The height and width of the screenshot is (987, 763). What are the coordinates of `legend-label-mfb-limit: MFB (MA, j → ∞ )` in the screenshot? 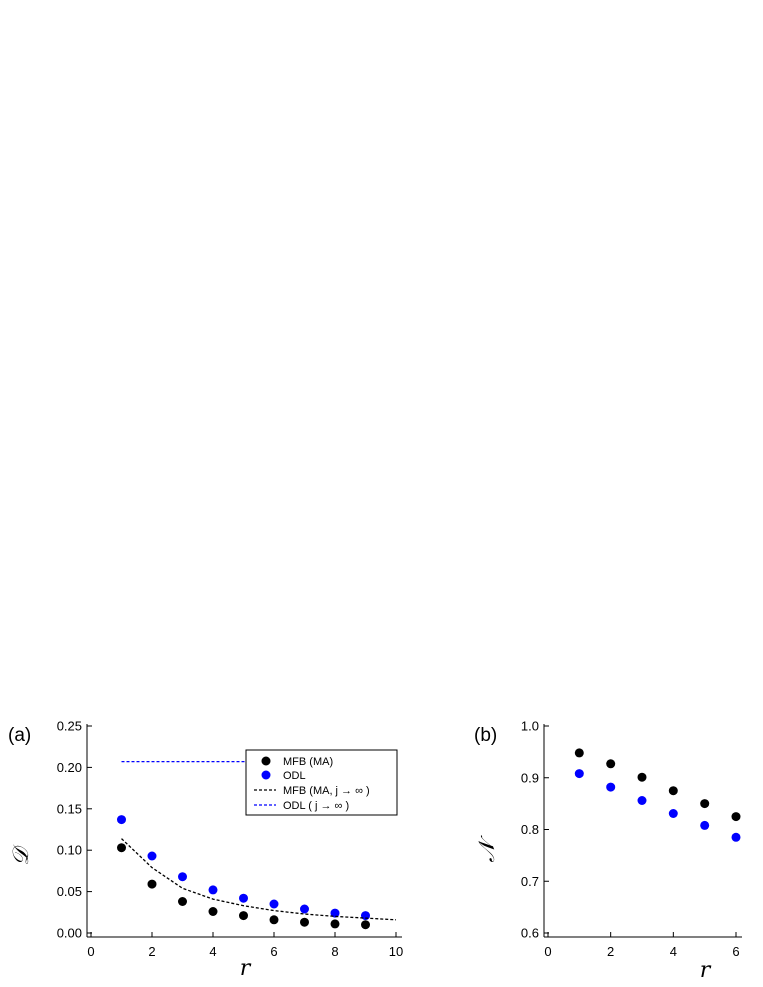 It's located at (326, 791).